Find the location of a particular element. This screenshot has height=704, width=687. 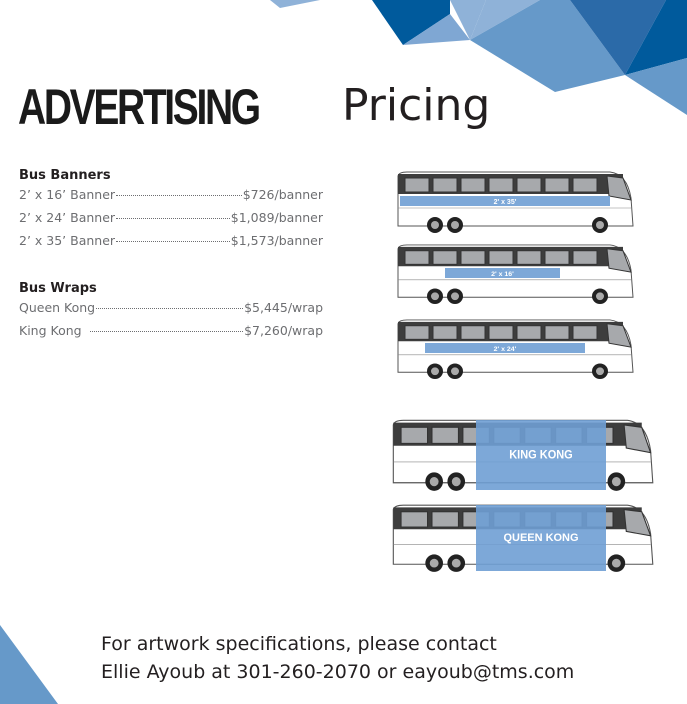

item-price: $7,260/wrap is located at coordinates (283, 330).